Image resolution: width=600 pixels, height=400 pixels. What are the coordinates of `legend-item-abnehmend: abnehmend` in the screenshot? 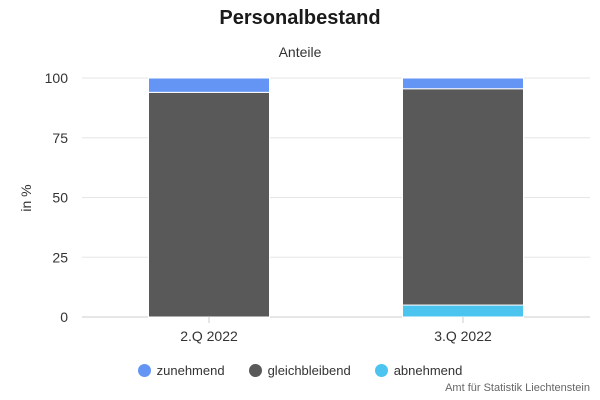 It's located at (418, 370).